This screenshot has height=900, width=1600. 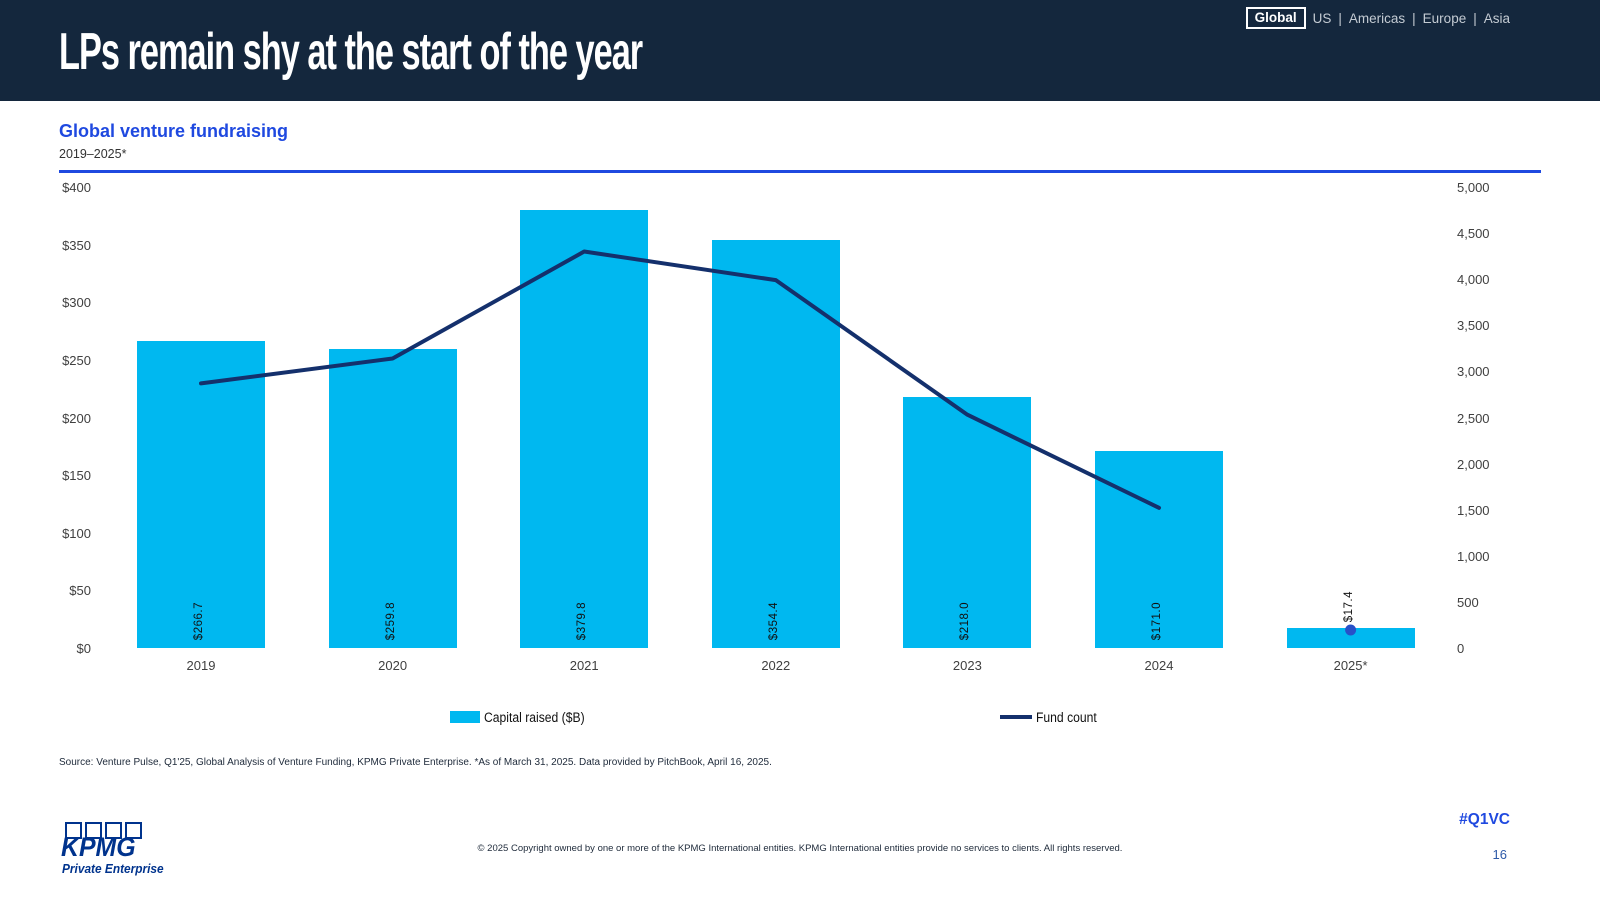 What do you see at coordinates (1461, 648) in the screenshot?
I see `right-axis-tick-label: 0` at bounding box center [1461, 648].